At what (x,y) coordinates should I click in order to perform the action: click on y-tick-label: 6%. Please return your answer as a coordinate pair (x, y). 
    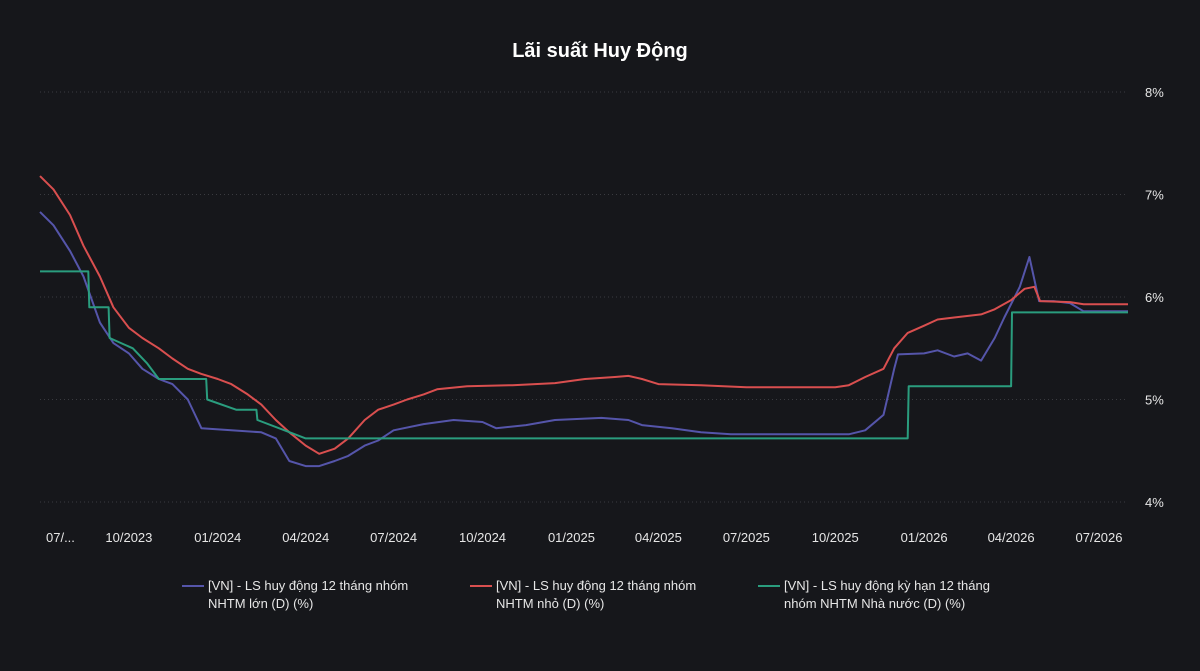
    Looking at the image, I should click on (1154, 297).